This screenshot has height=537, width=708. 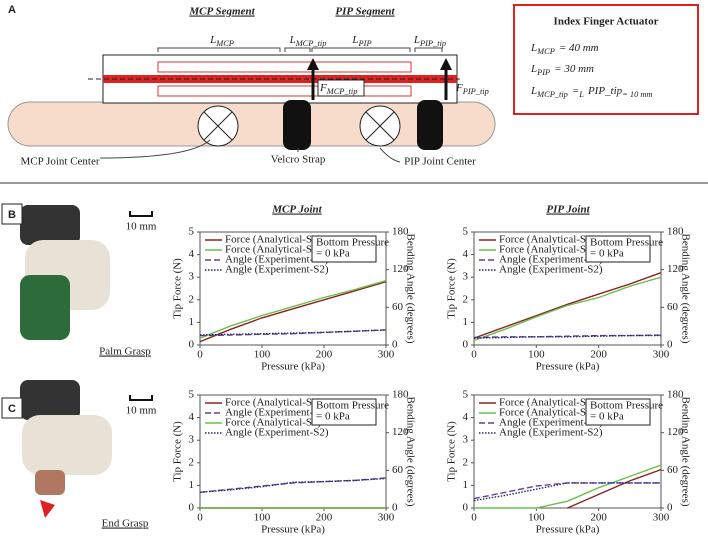 What do you see at coordinates (472, 89) in the screenshot?
I see `force-label: FPIP_tip` at bounding box center [472, 89].